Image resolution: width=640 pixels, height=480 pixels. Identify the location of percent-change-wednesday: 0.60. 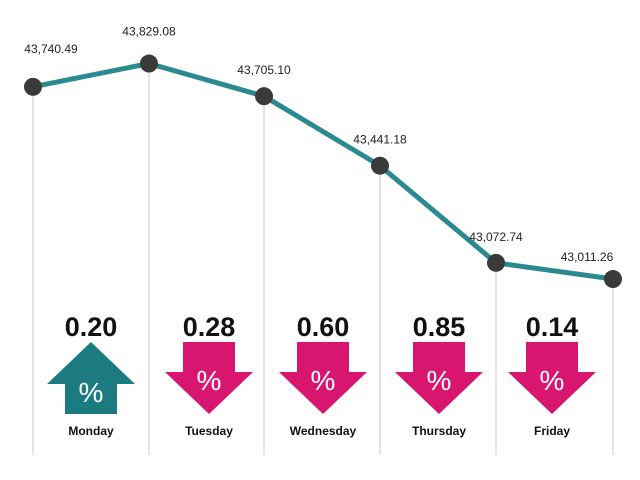
(323, 327).